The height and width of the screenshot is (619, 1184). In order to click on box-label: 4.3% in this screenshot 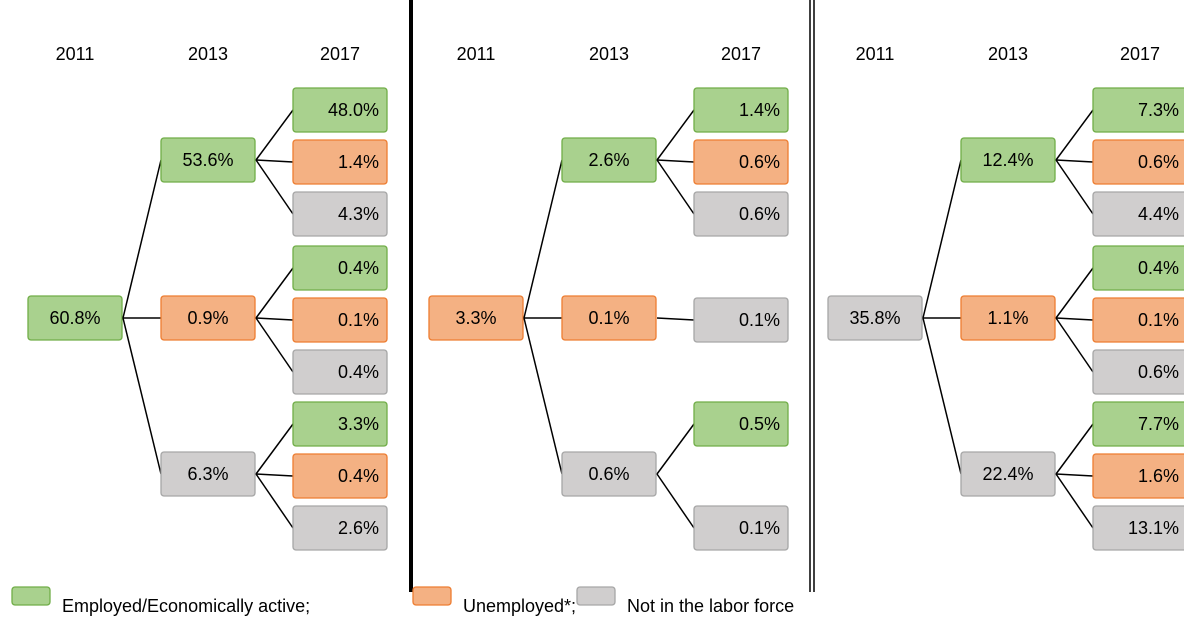, I will do `click(358, 214)`.